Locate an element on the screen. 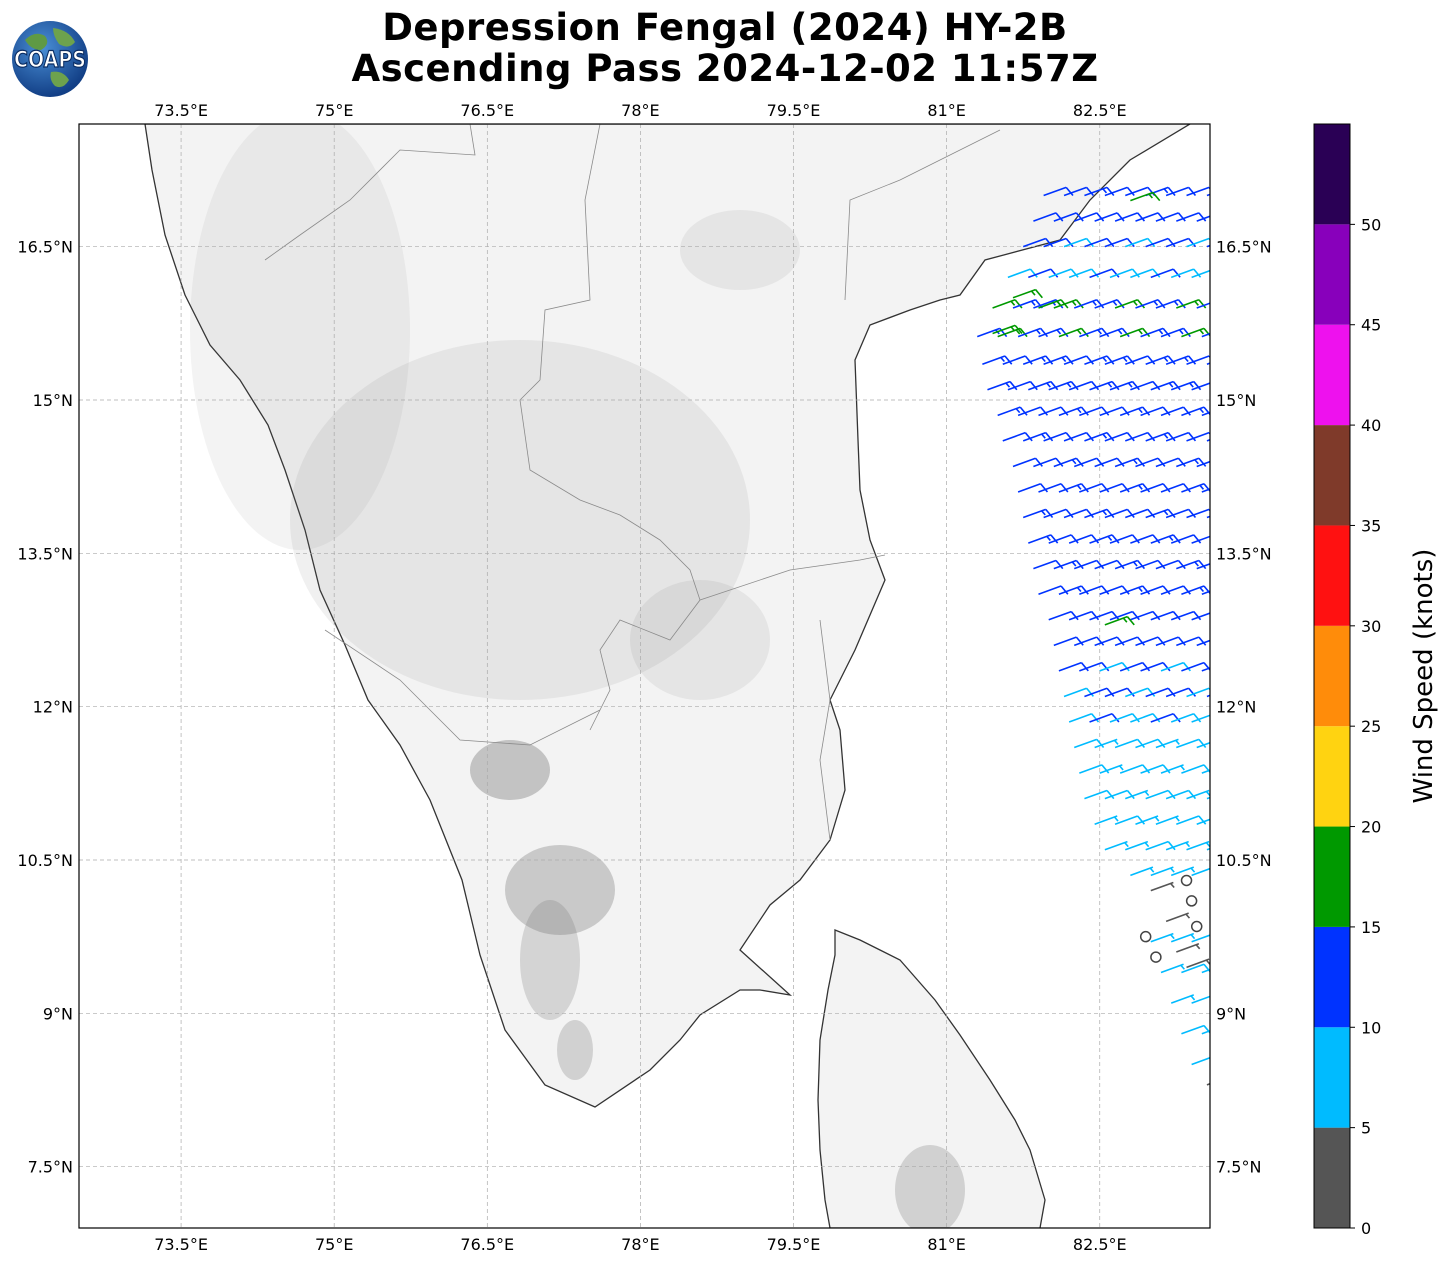 The image size is (1450, 1264). lon-tick-label-top: 79.5°E is located at coordinates (794, 110).